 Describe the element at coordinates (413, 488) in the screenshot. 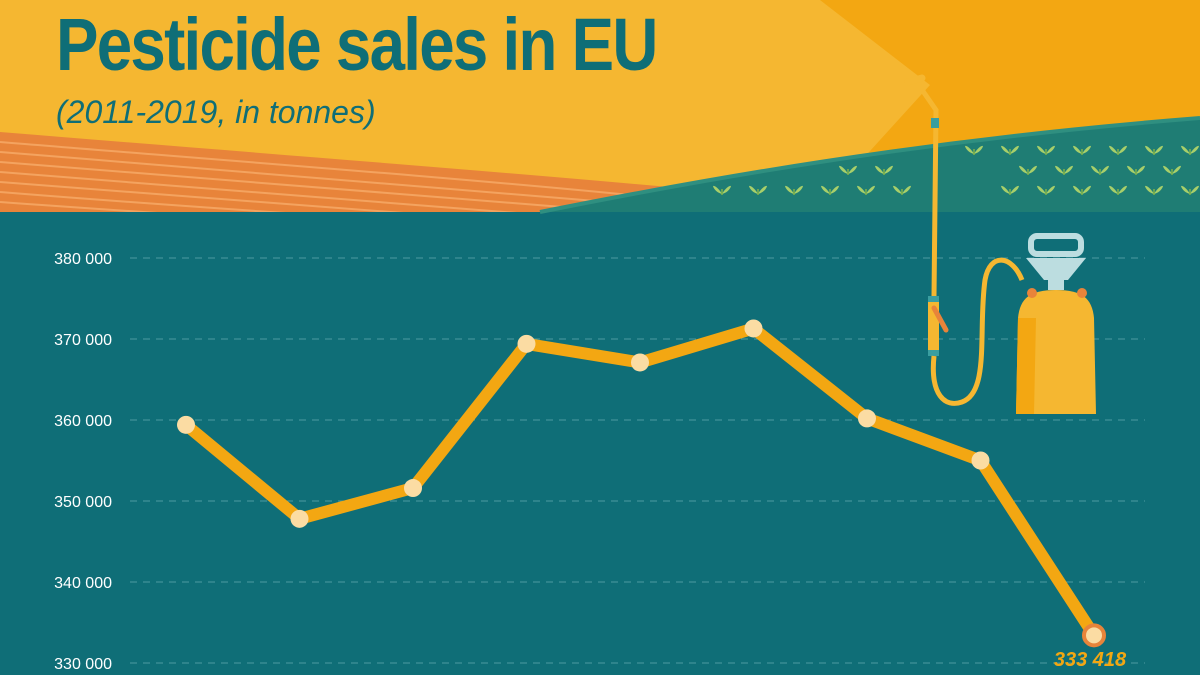

I see `data-point-2013` at that location.